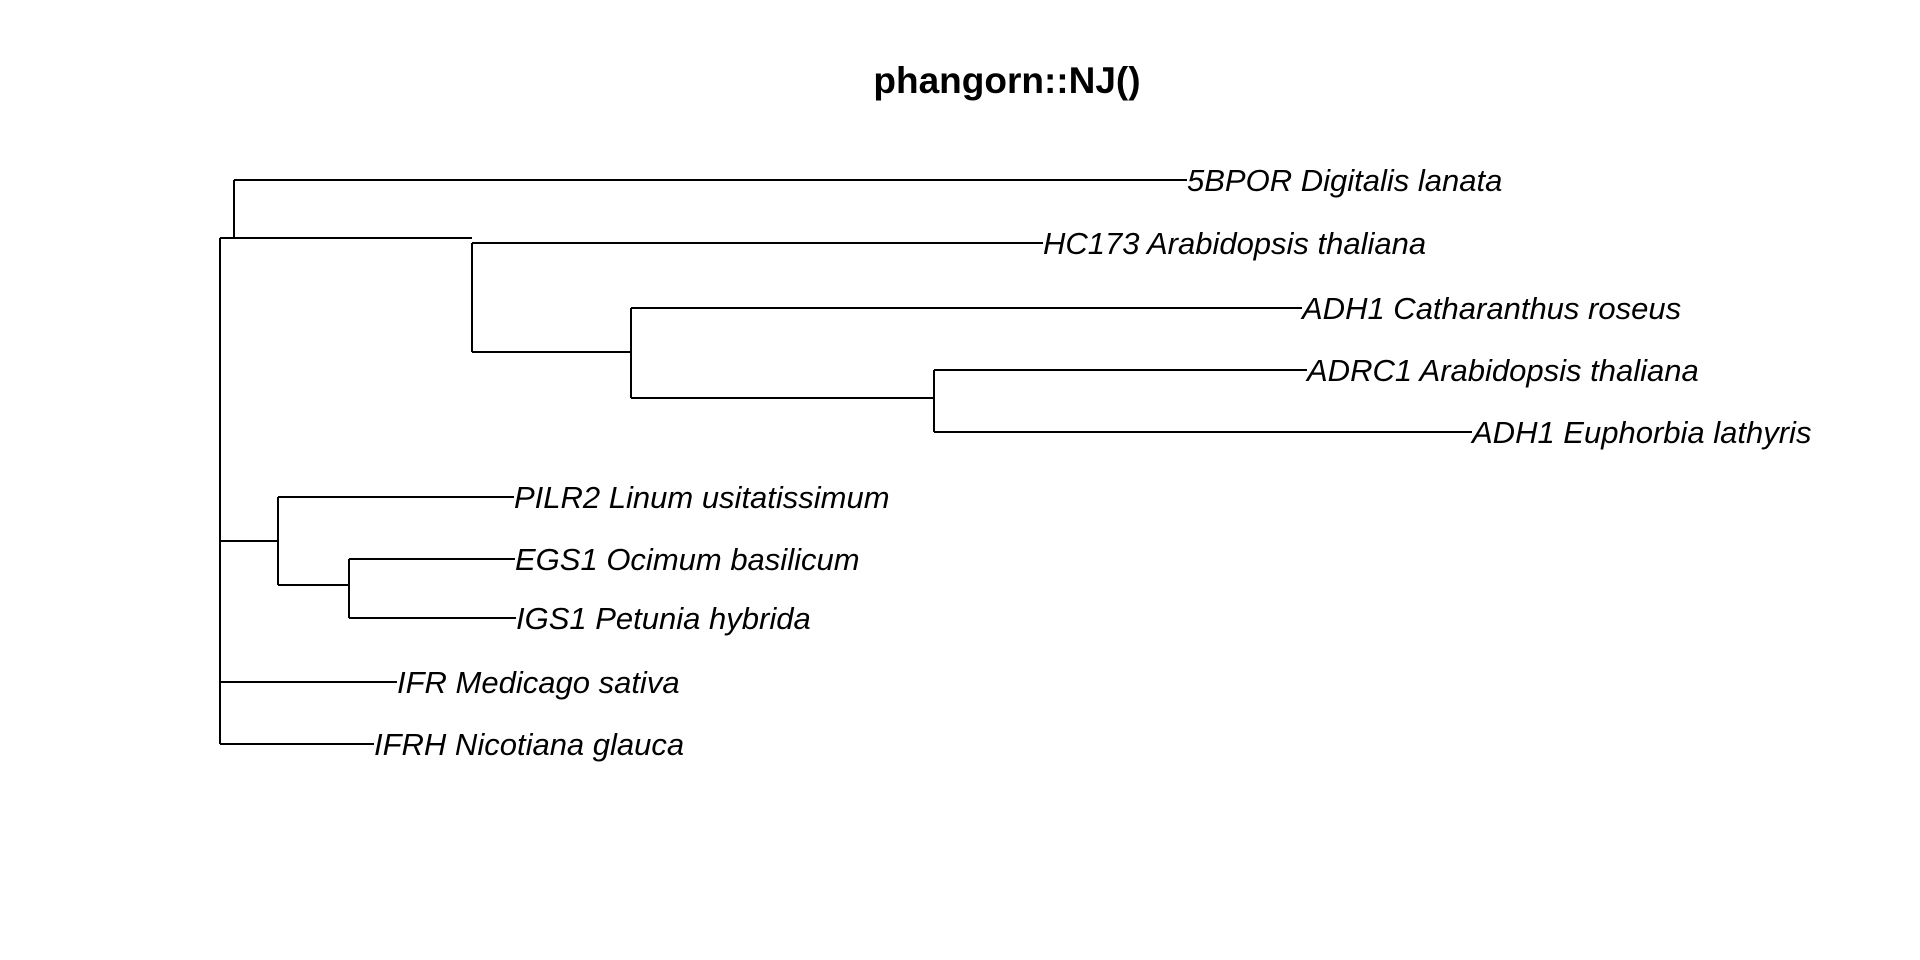  Describe the element at coordinates (1234, 243) in the screenshot. I see `tip-label: HC173 Arabidopsis thaliana` at that location.